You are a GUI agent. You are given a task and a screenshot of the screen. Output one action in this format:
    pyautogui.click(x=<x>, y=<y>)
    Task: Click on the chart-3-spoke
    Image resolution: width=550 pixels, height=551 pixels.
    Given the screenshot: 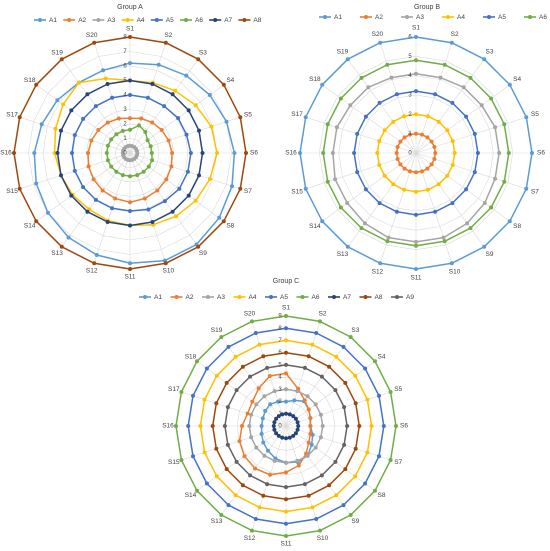 What is the action you would take?
    pyautogui.click(x=330, y=394)
    